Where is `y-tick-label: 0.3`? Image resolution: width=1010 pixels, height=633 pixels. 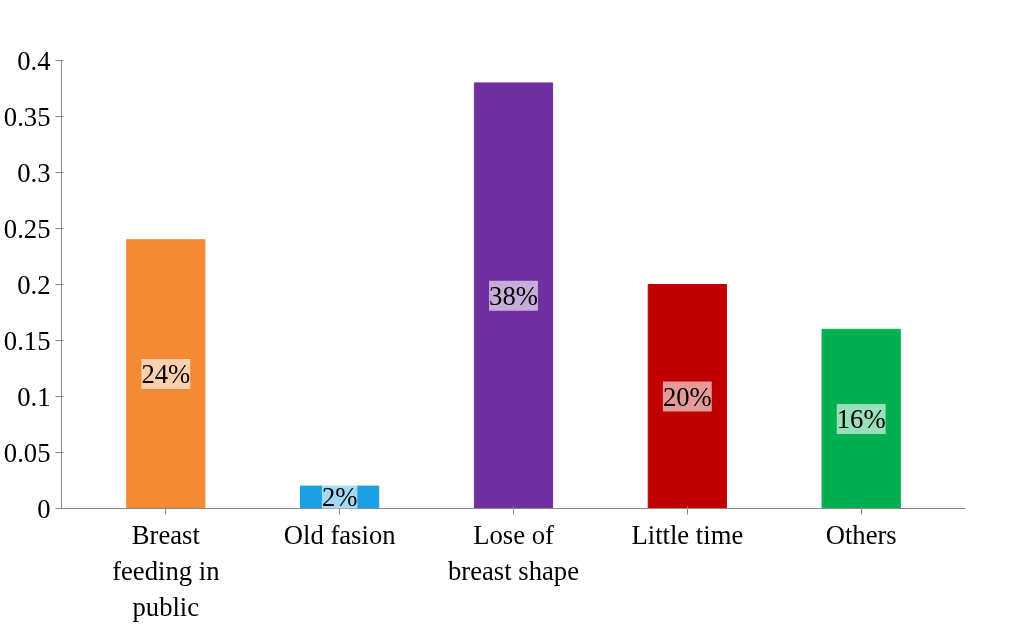
y-tick-label: 0.3 is located at coordinates (34, 172).